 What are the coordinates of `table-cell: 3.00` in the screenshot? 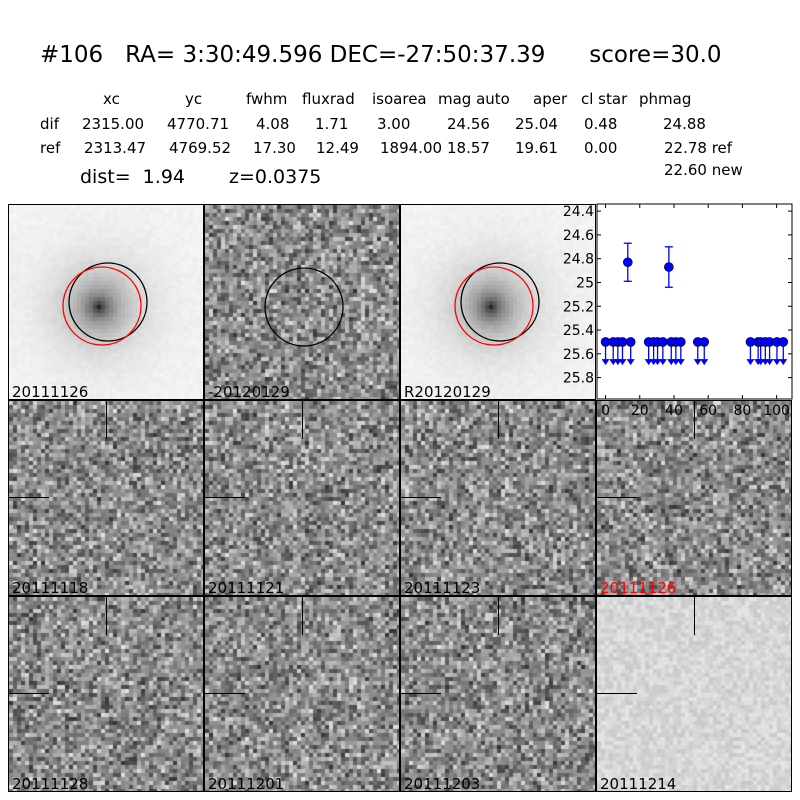 It's located at (394, 124).